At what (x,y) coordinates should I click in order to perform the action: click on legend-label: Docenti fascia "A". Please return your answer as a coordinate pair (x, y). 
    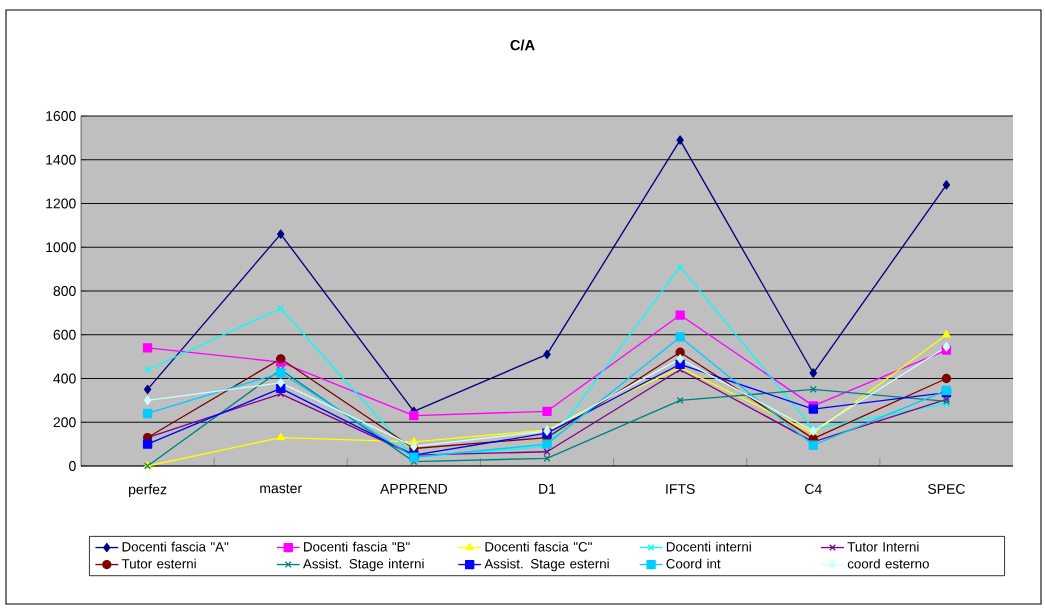
    Looking at the image, I should click on (175, 546).